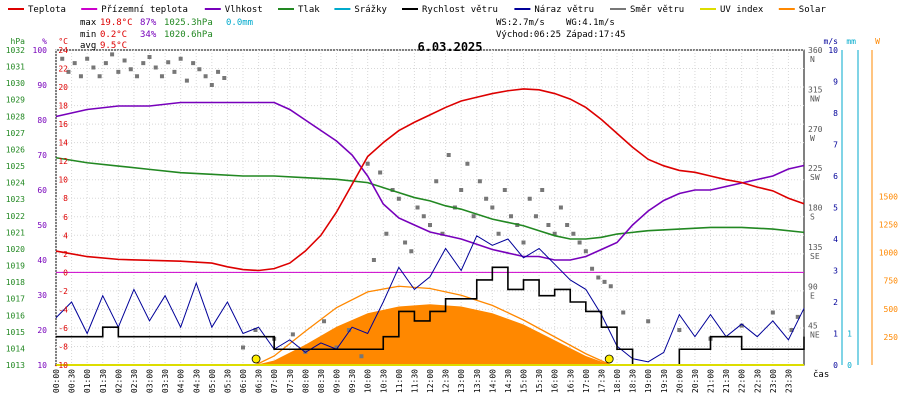 The image size is (900, 404). What do you see at coordinates (812, 295) in the screenshot?
I see `direction-tick-compass: E` at bounding box center [812, 295].